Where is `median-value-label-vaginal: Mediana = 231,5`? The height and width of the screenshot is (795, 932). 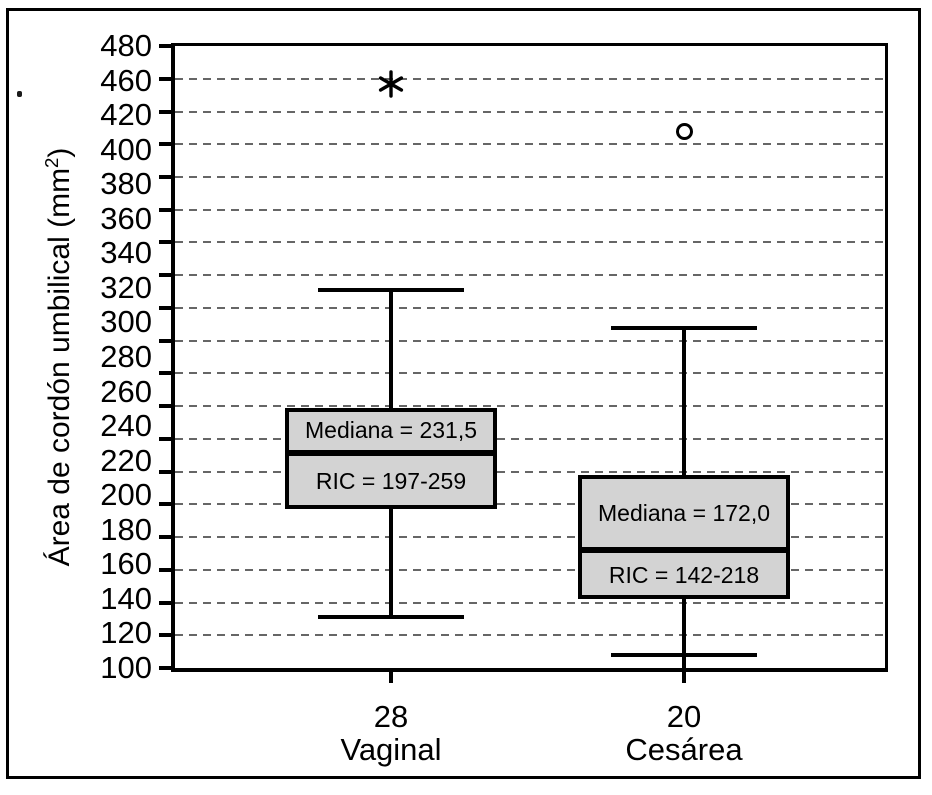 median-value-label-vaginal: Mediana = 231,5 is located at coordinates (391, 430).